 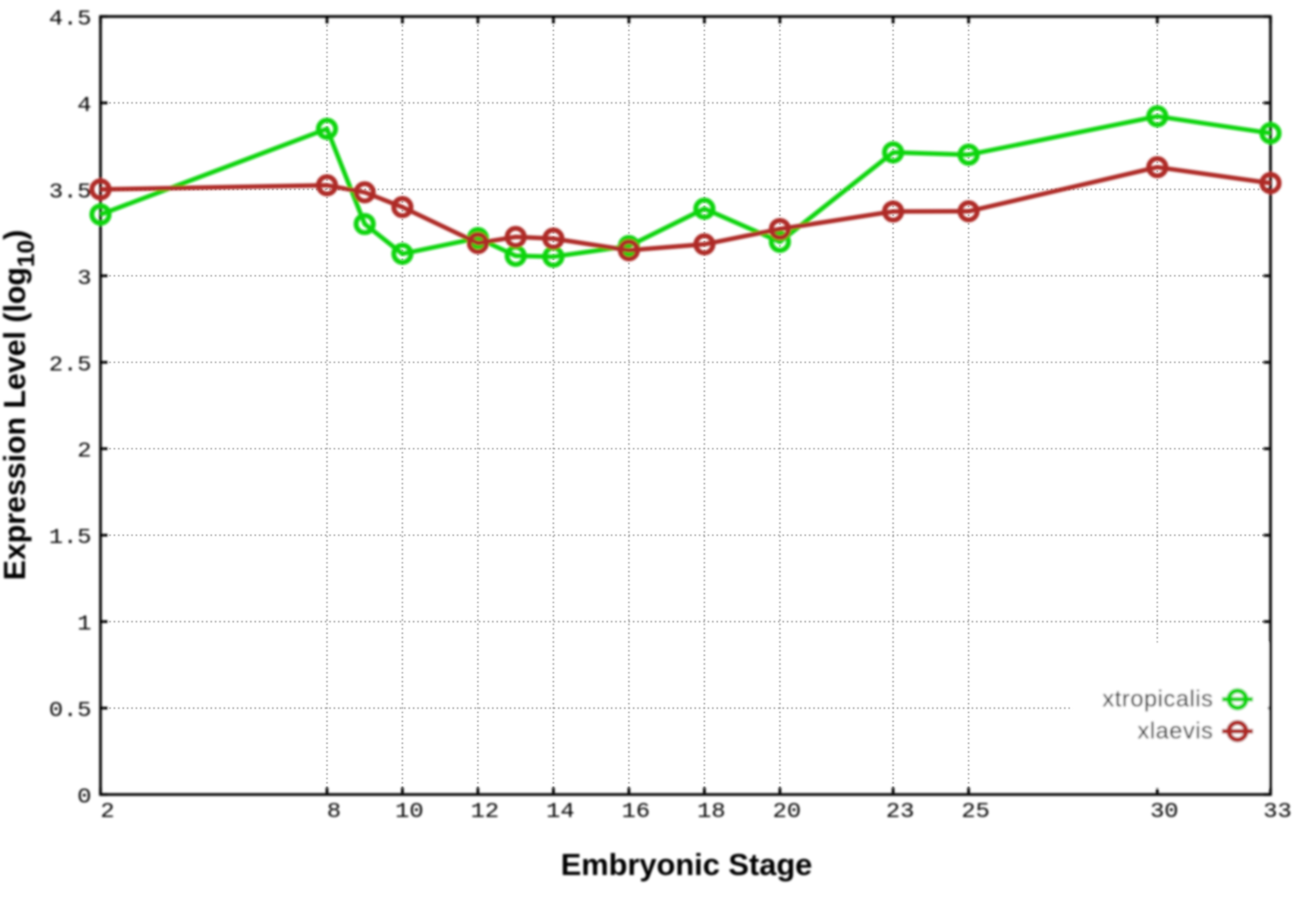 I want to click on svg-text: 18, so click(x=711, y=812).